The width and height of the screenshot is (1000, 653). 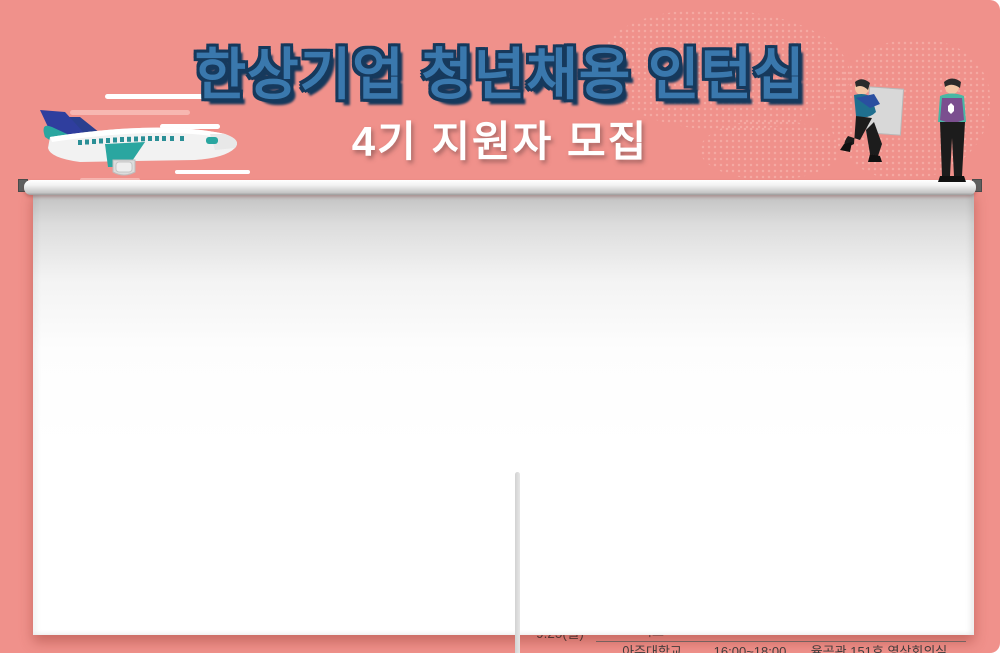 I want to click on airplane-icon, so click(x=145, y=138).